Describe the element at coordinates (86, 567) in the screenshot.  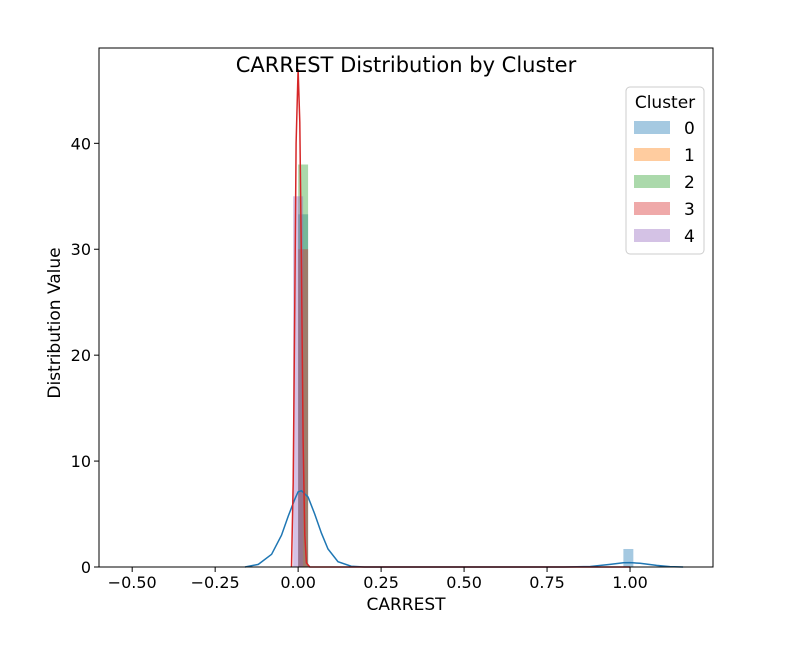
I see `y-tick-label: 0` at that location.